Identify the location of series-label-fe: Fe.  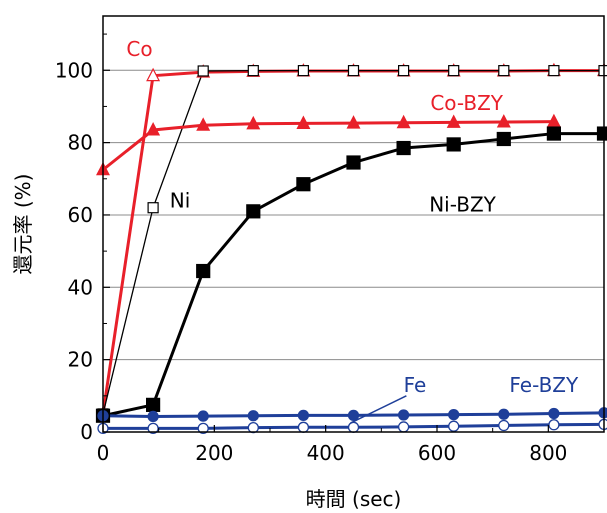
(415, 385).